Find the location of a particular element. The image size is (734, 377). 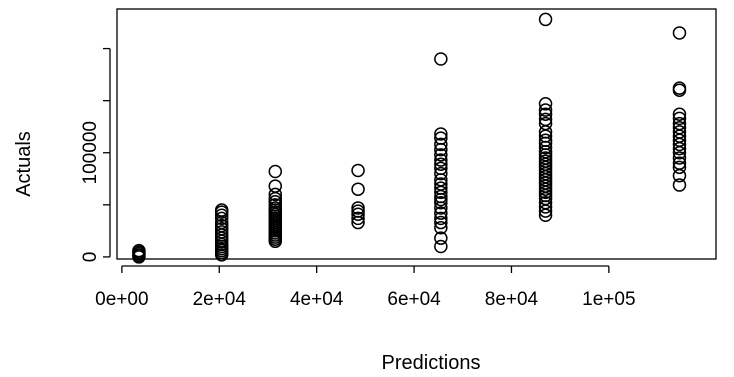

x-axis: 0e+00 2e+04 4e+04 6e+04 8e+04 1e+05 is located at coordinates (365, 287).